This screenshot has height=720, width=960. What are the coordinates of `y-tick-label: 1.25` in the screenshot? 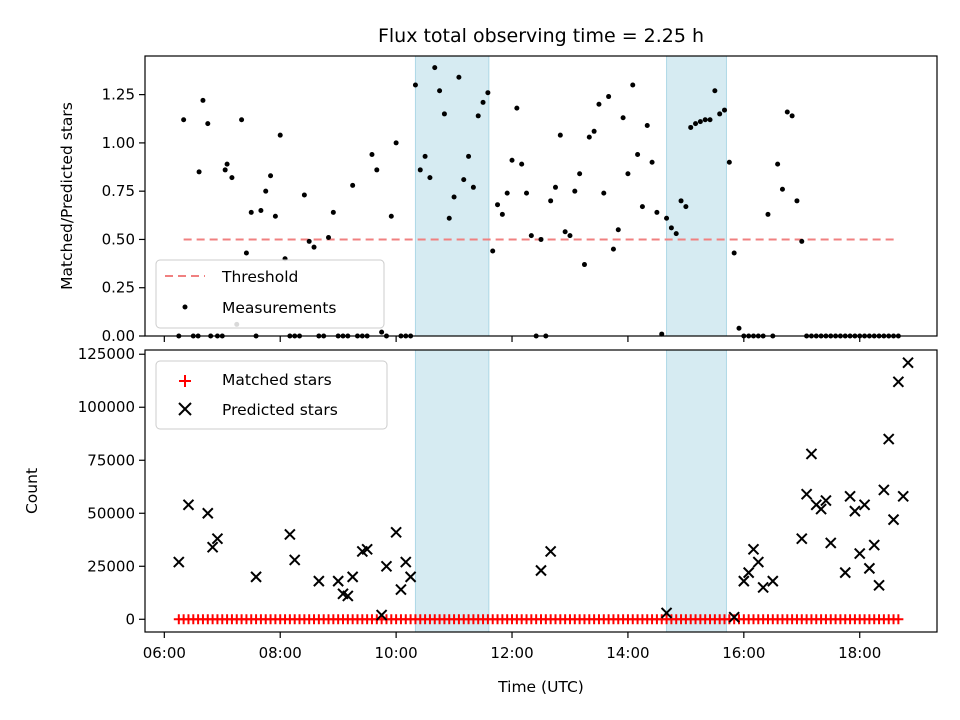 It's located at (118, 95).